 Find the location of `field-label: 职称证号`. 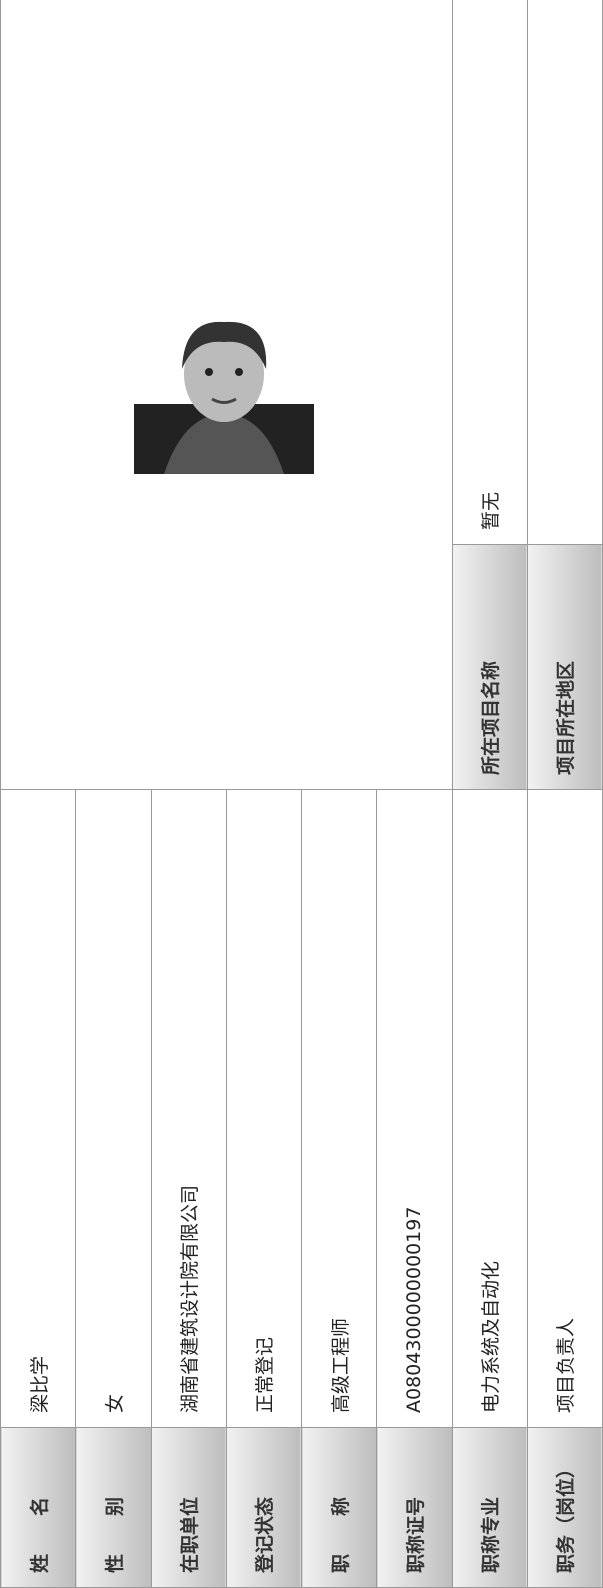

field-label: 职称证号 is located at coordinates (414, 1507).